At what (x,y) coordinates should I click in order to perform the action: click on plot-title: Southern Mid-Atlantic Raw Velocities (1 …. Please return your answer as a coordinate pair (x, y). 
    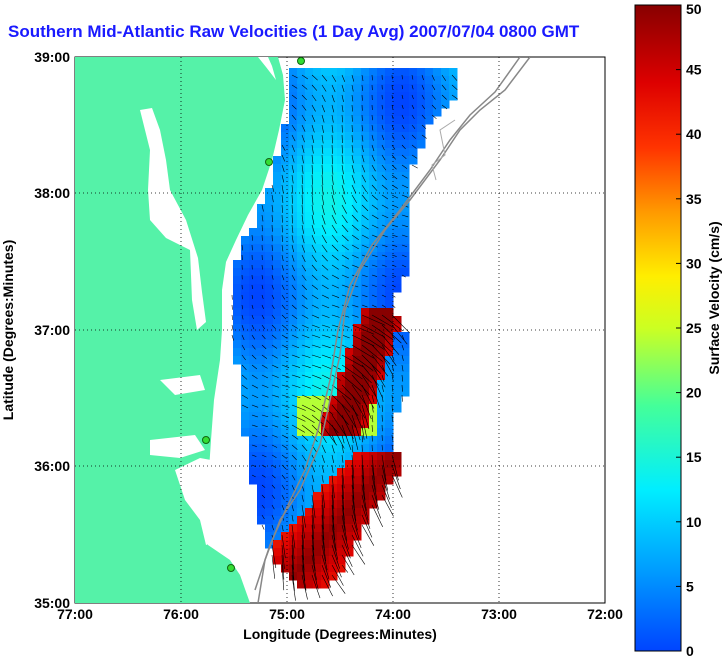
    Looking at the image, I should click on (294, 31).